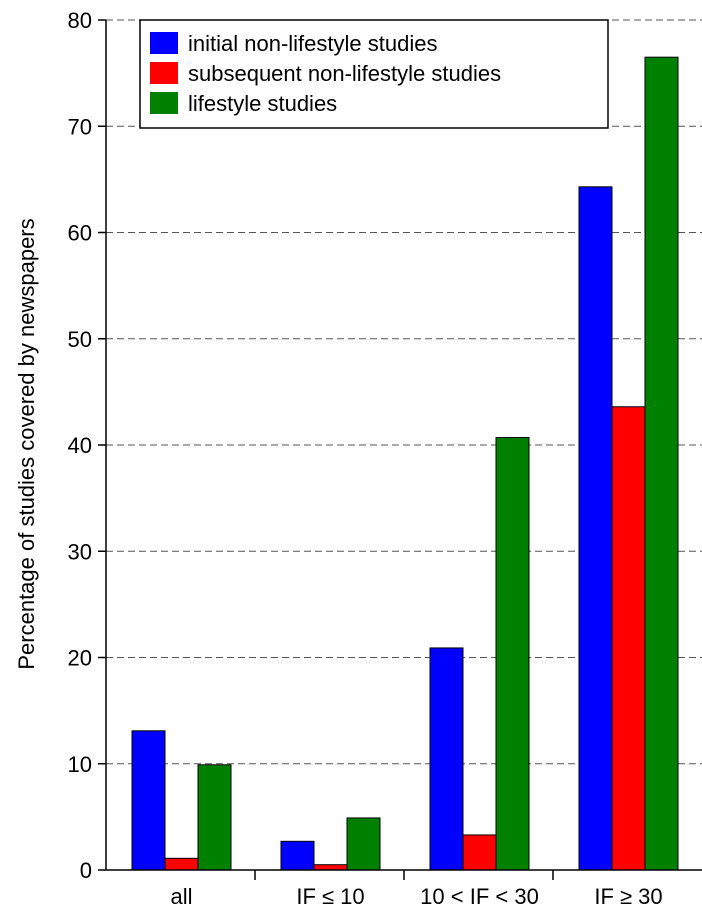 This screenshot has height=913, width=702. I want to click on legend-label: lifestyle studies, so click(262, 103).